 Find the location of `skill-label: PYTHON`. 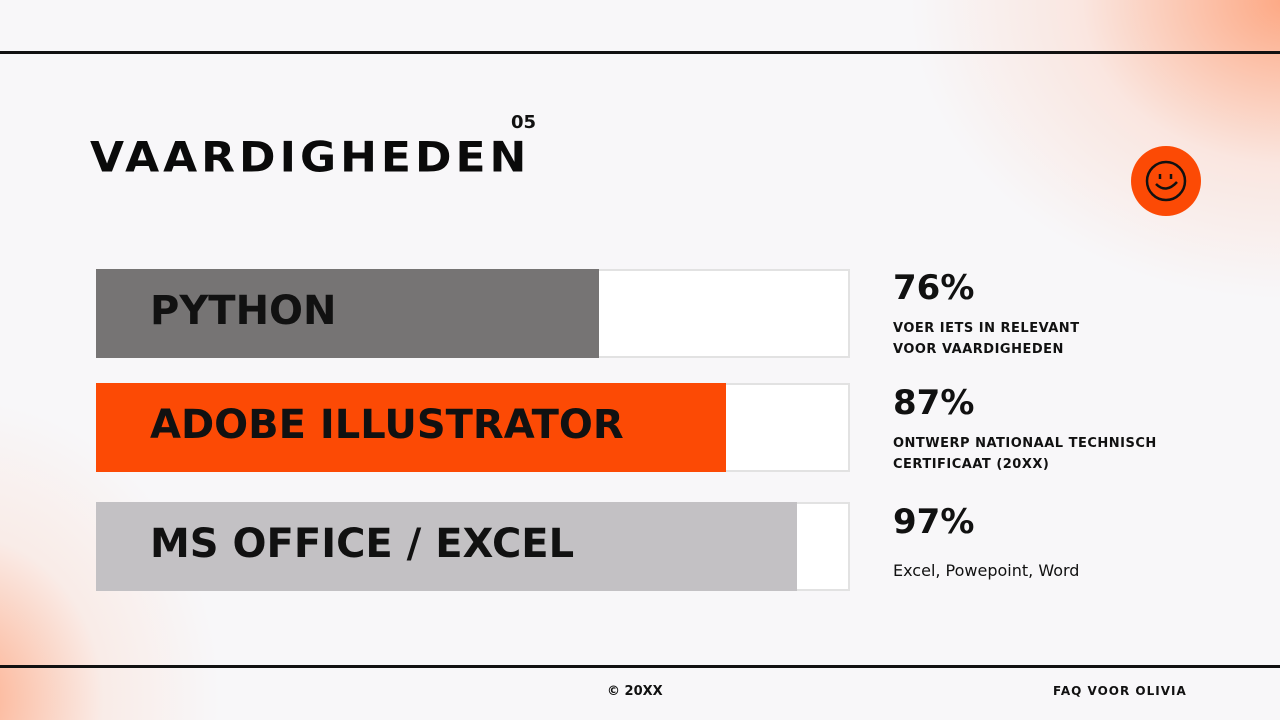

skill-label: PYTHON is located at coordinates (243, 311).